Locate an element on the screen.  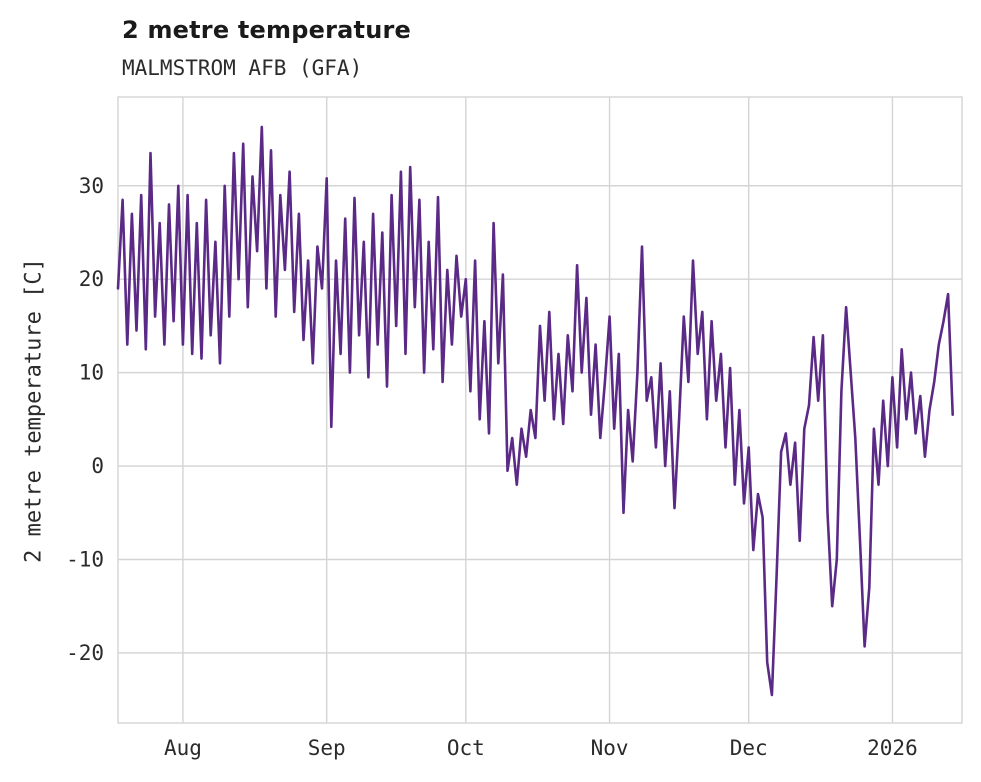
x-tick-label: Dec is located at coordinates (749, 748).